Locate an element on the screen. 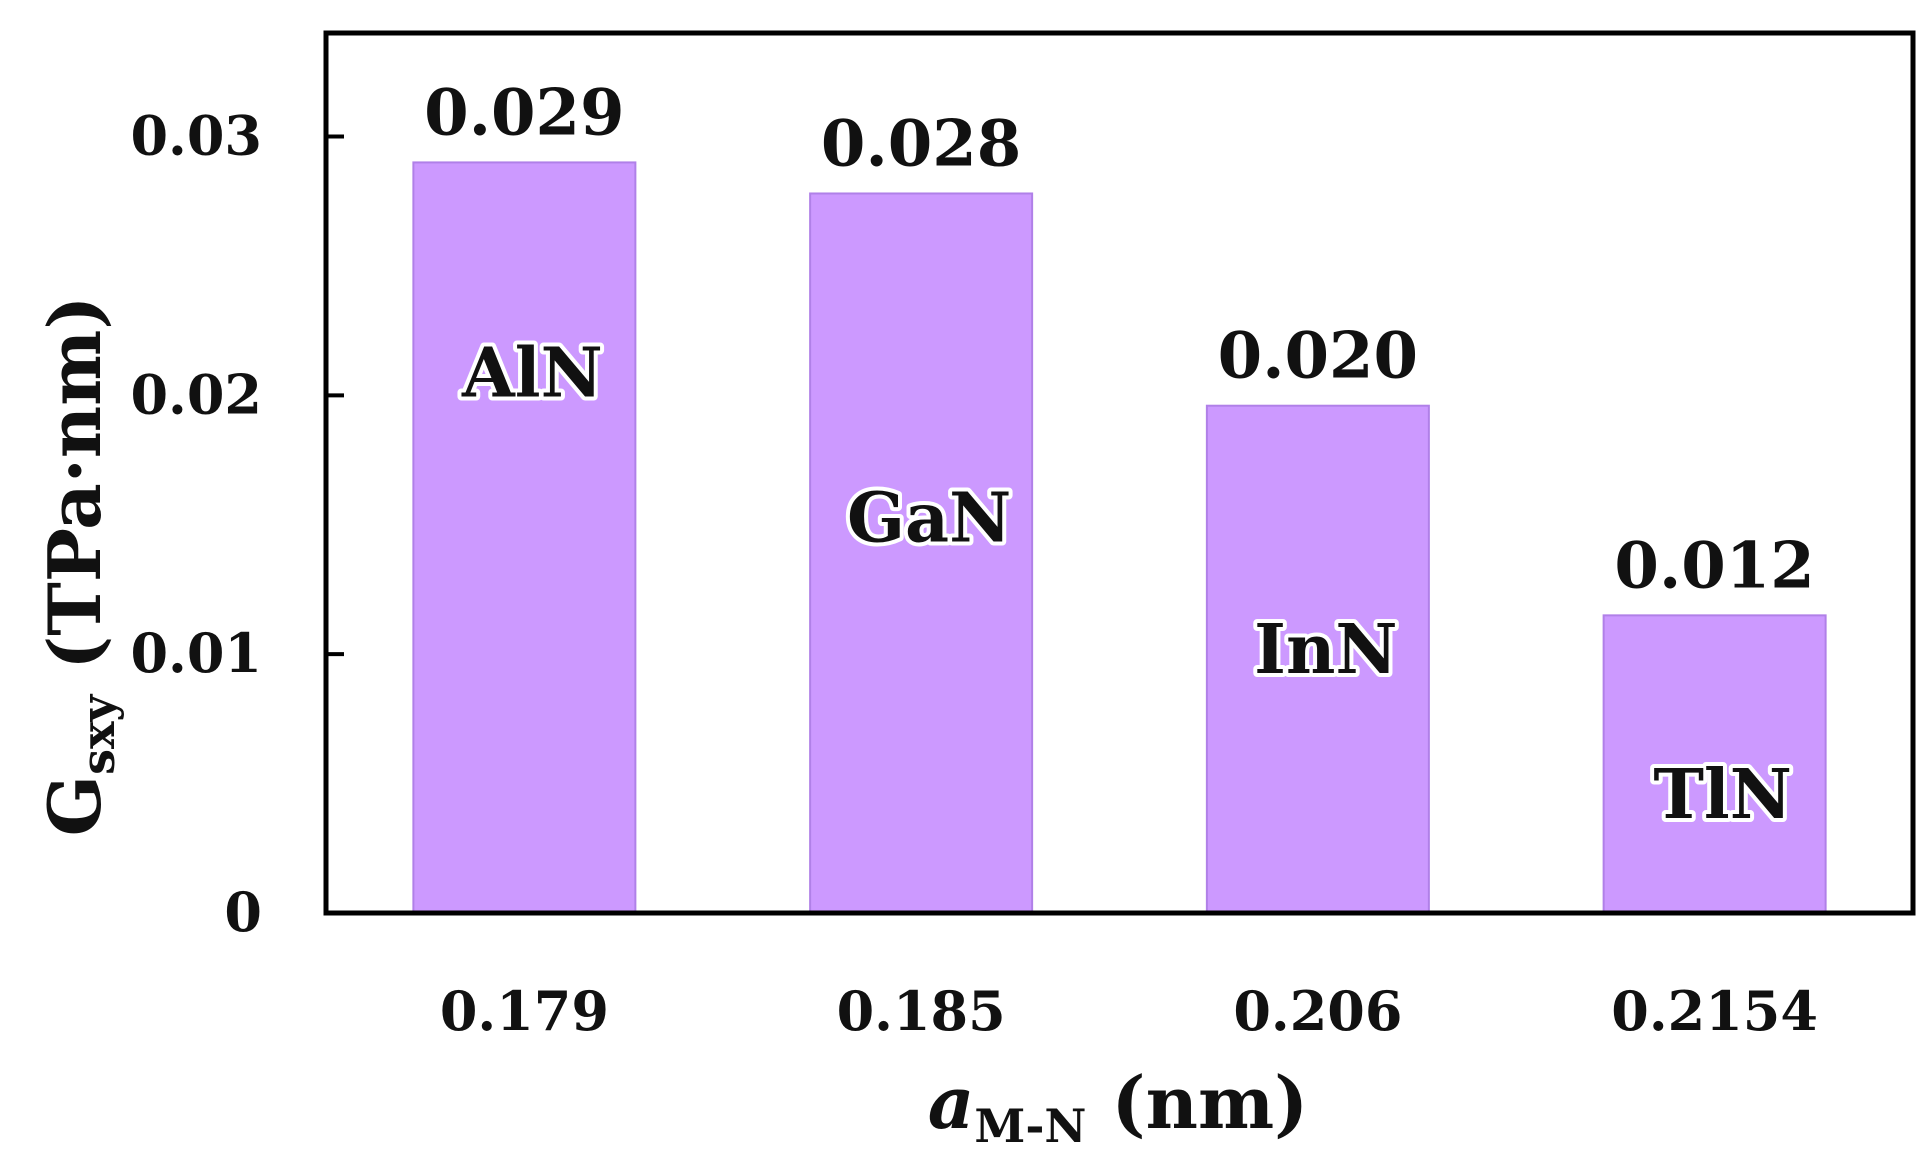  x-axis-title-main: a is located at coordinates (951, 1102).